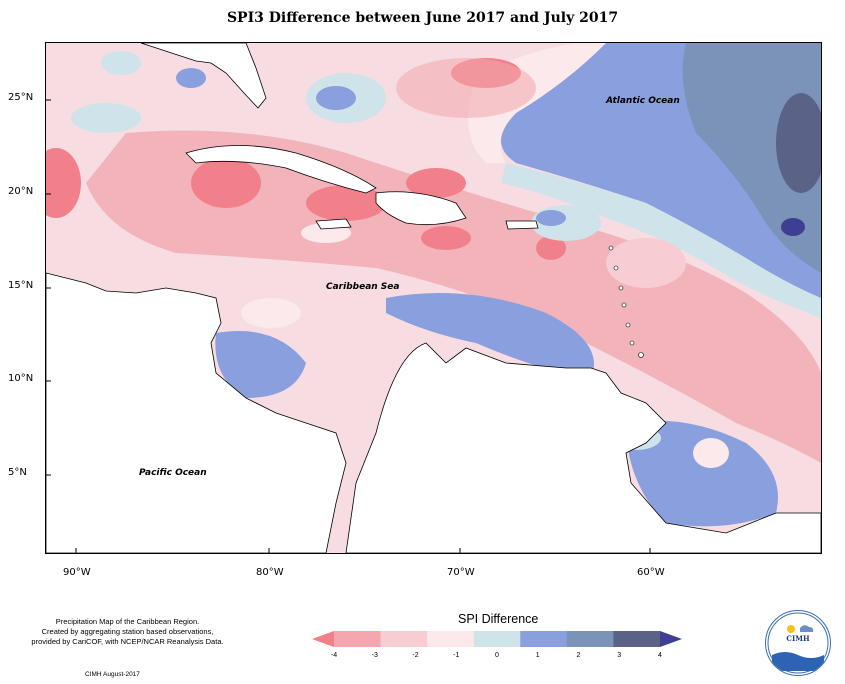 The height and width of the screenshot is (684, 845). What do you see at coordinates (363, 287) in the screenshot?
I see `caribbean-sea-label: Caribbean Sea` at bounding box center [363, 287].